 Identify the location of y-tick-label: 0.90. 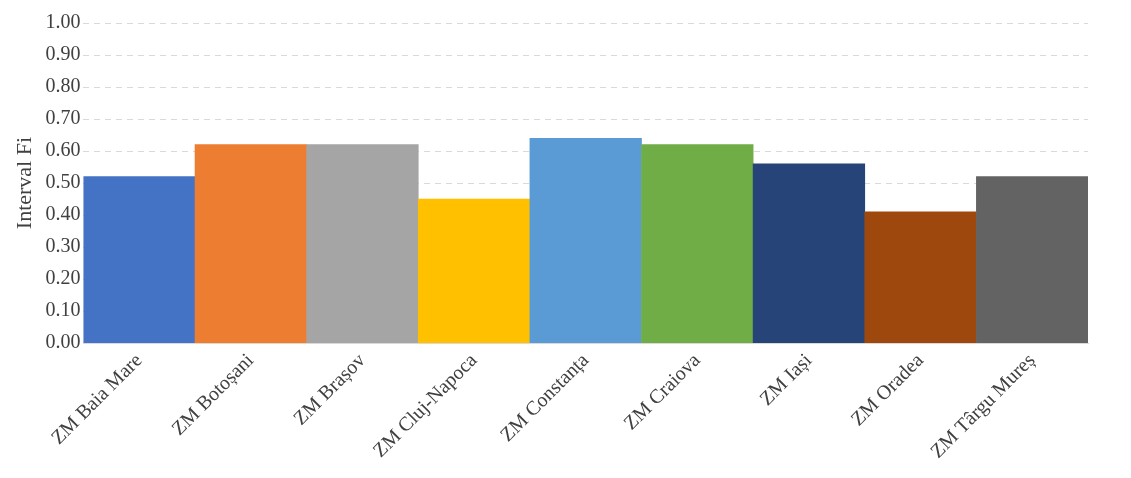
(63, 53).